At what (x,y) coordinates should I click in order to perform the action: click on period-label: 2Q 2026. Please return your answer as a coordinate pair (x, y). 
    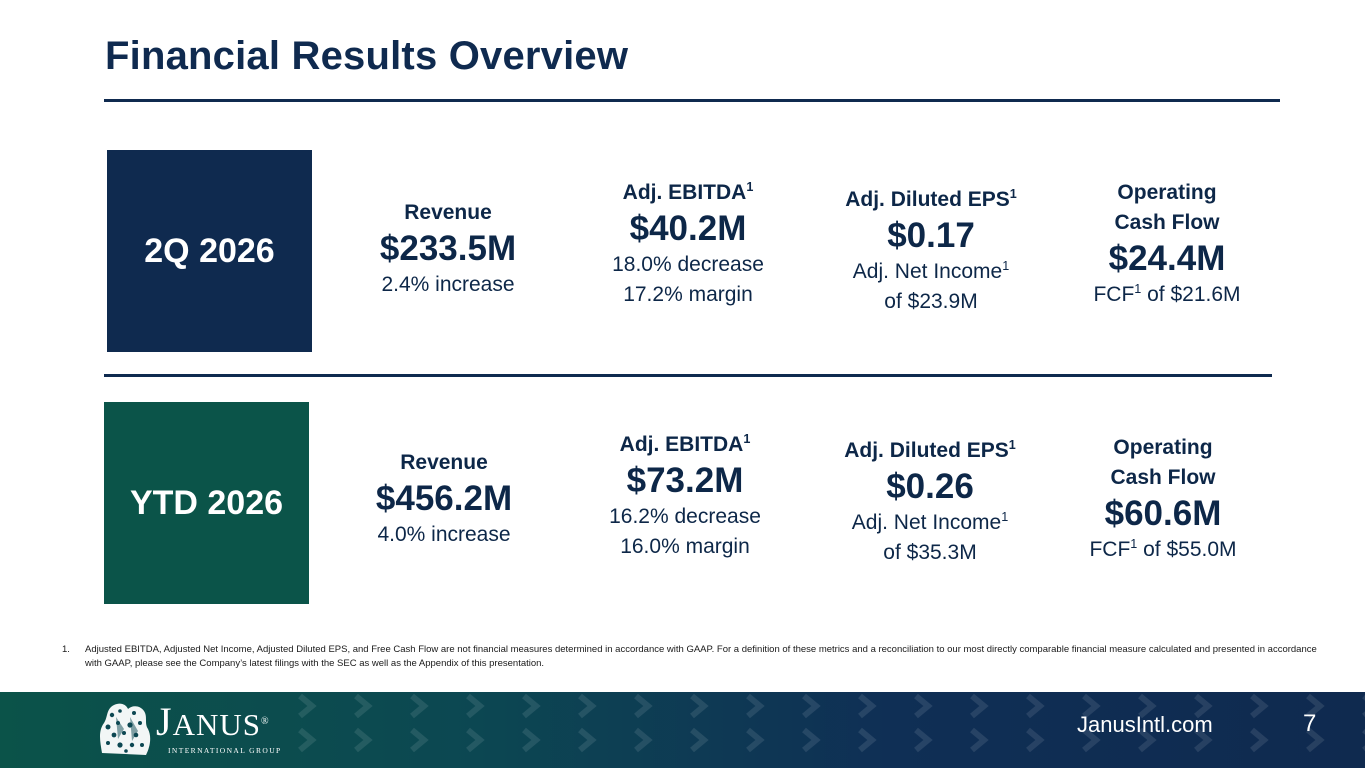
    Looking at the image, I should click on (209, 250).